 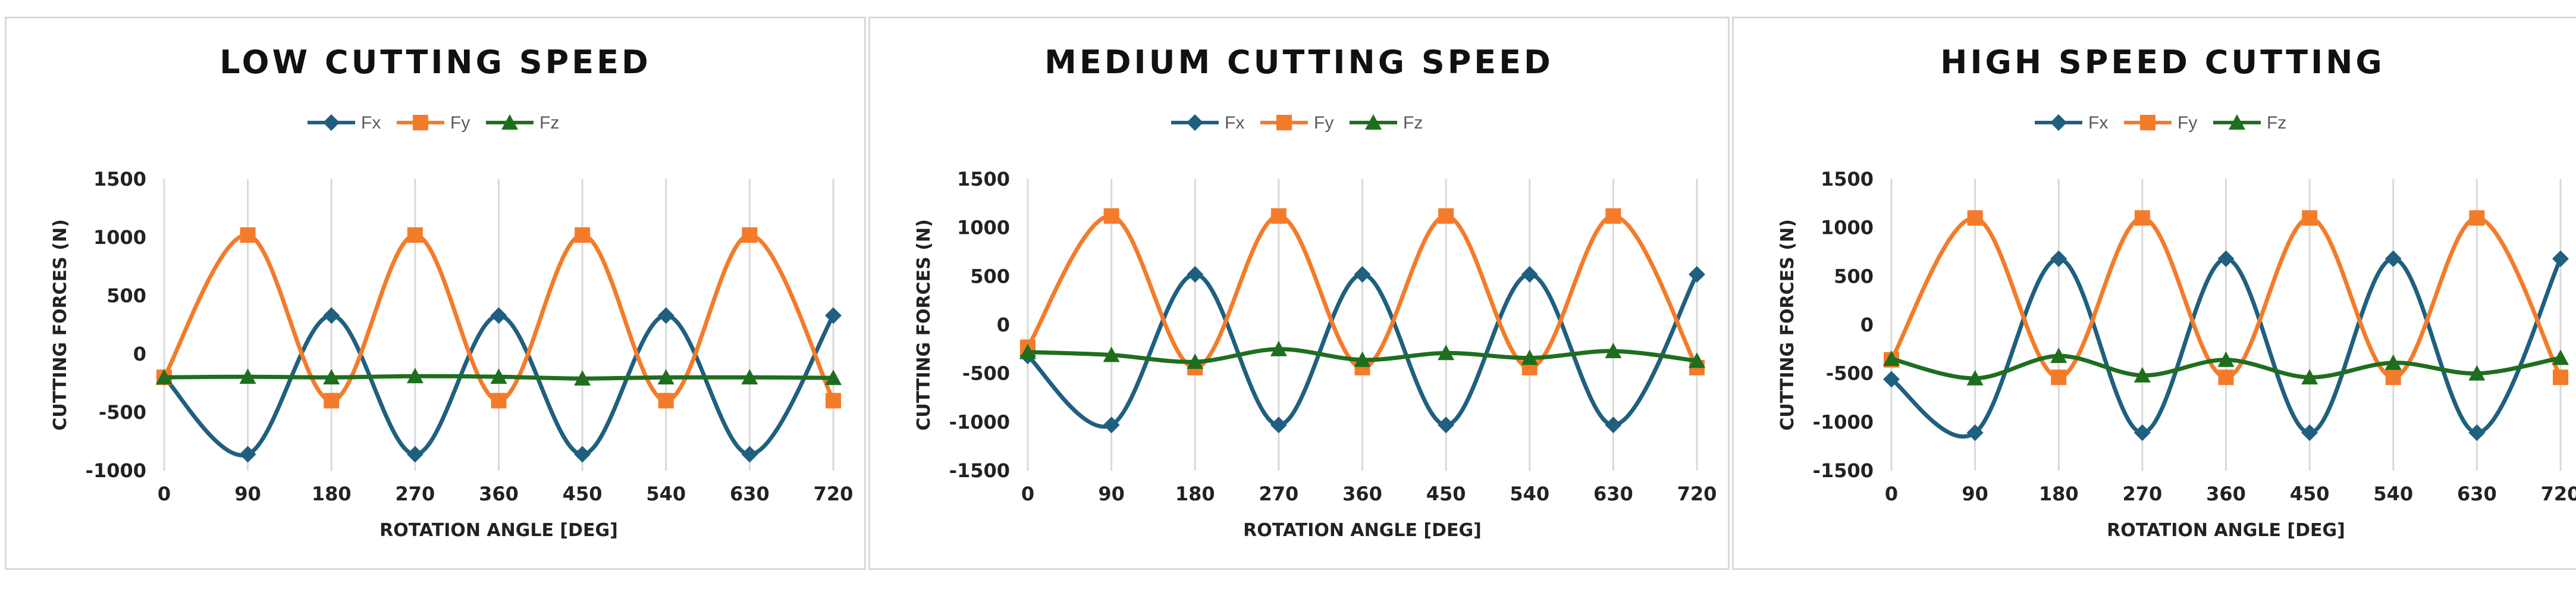 What do you see at coordinates (139, 354) in the screenshot?
I see `y-tick-label-0: 0` at bounding box center [139, 354].